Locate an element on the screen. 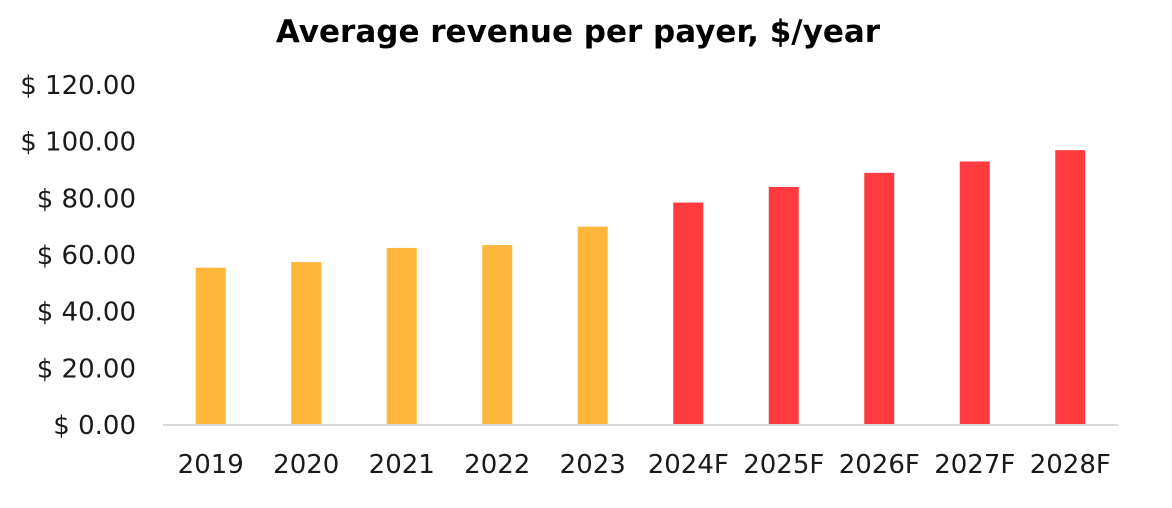 The image size is (1172, 508). bar-2027F is located at coordinates (974, 293).